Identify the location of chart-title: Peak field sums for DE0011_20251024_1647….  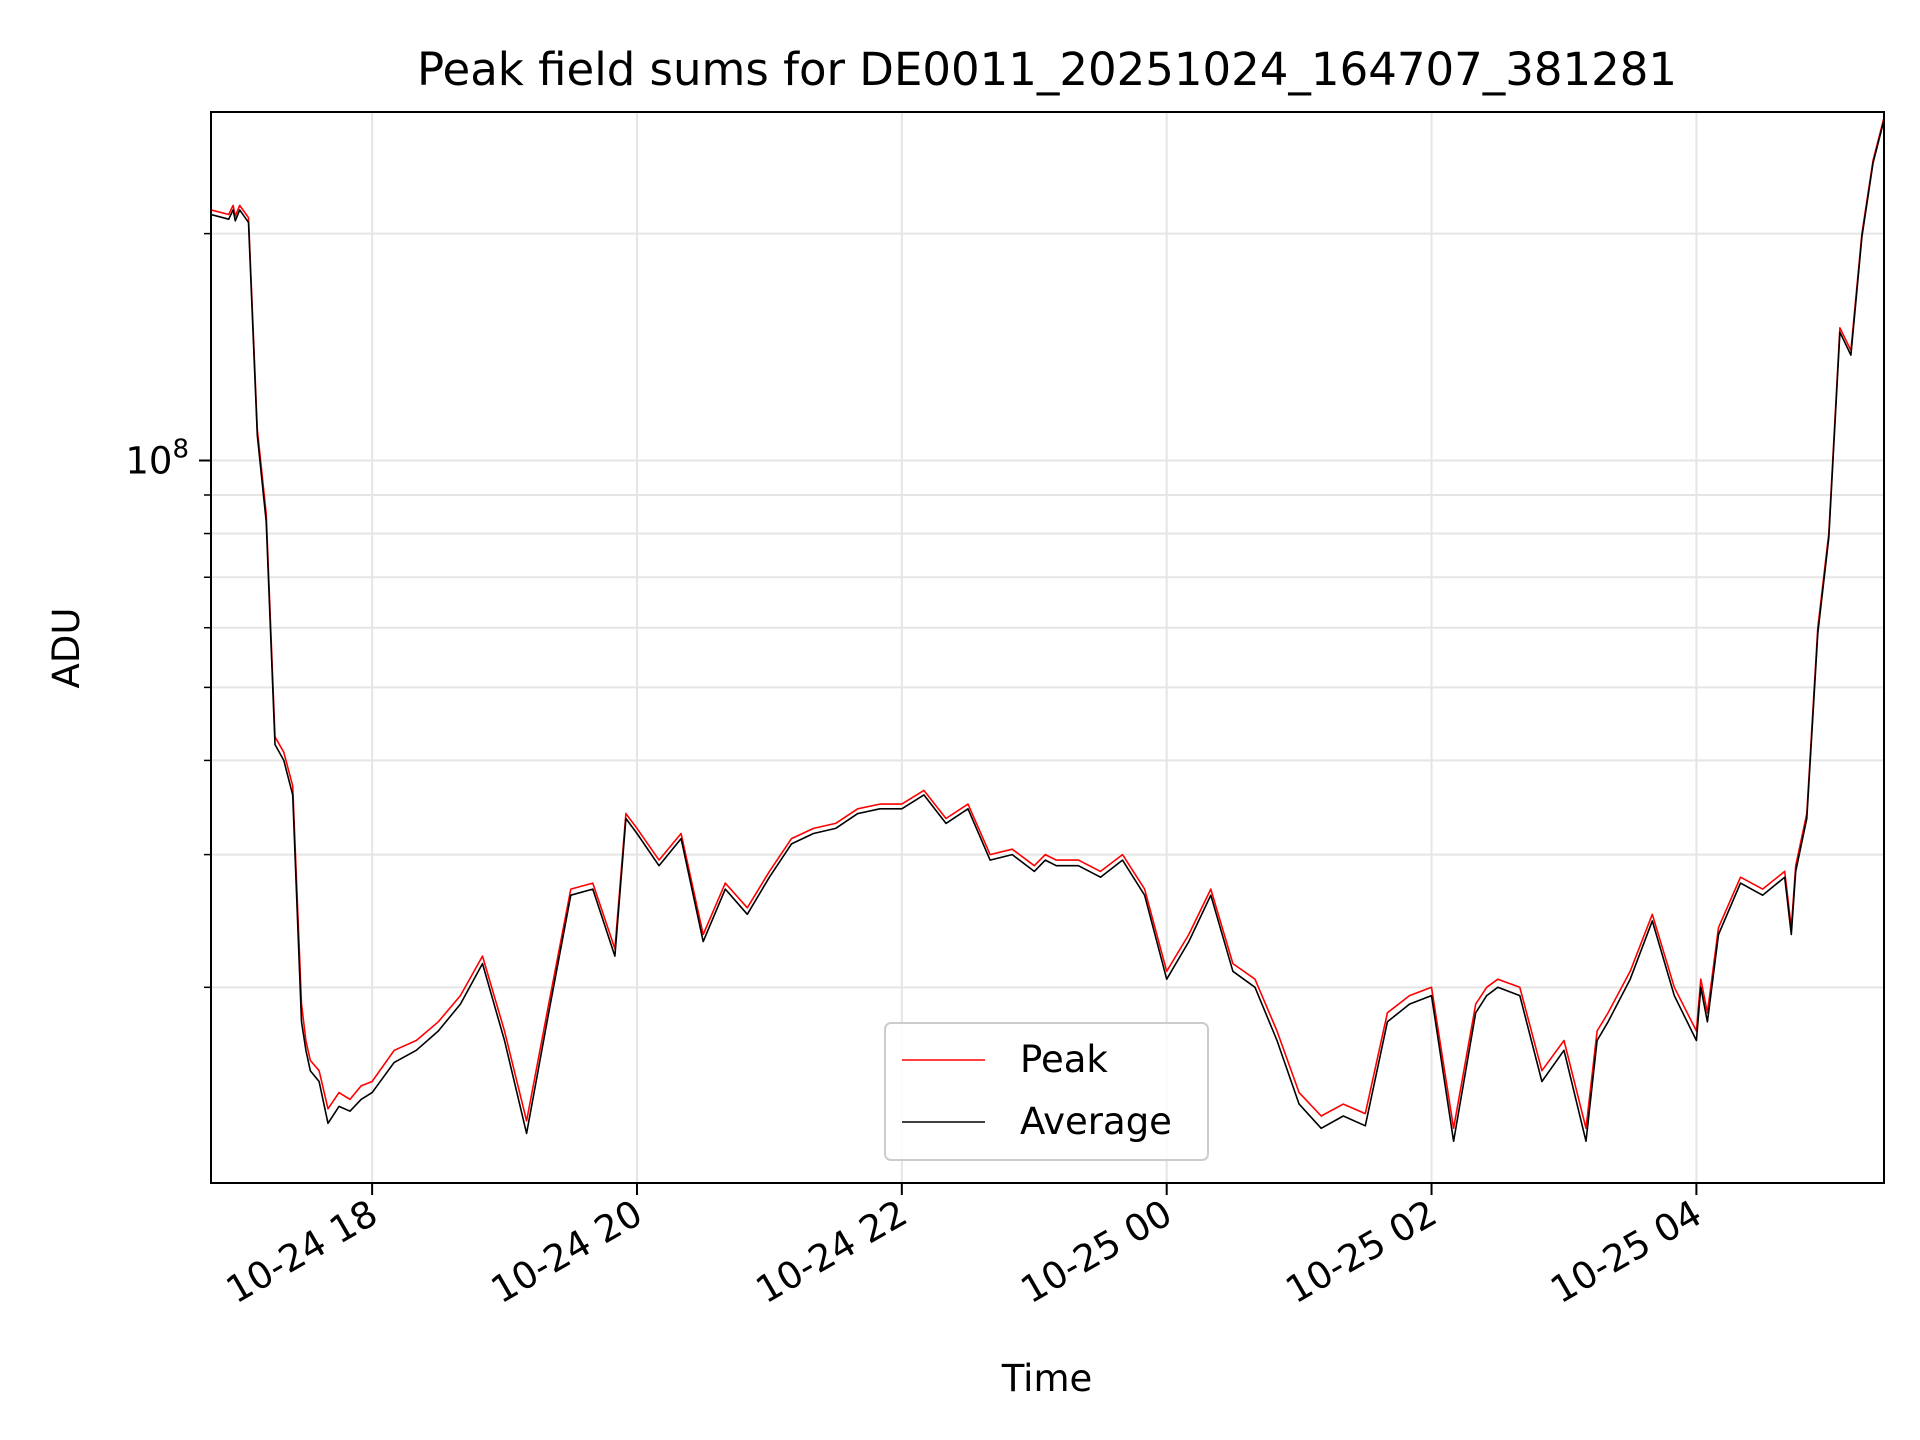
(1047, 69).